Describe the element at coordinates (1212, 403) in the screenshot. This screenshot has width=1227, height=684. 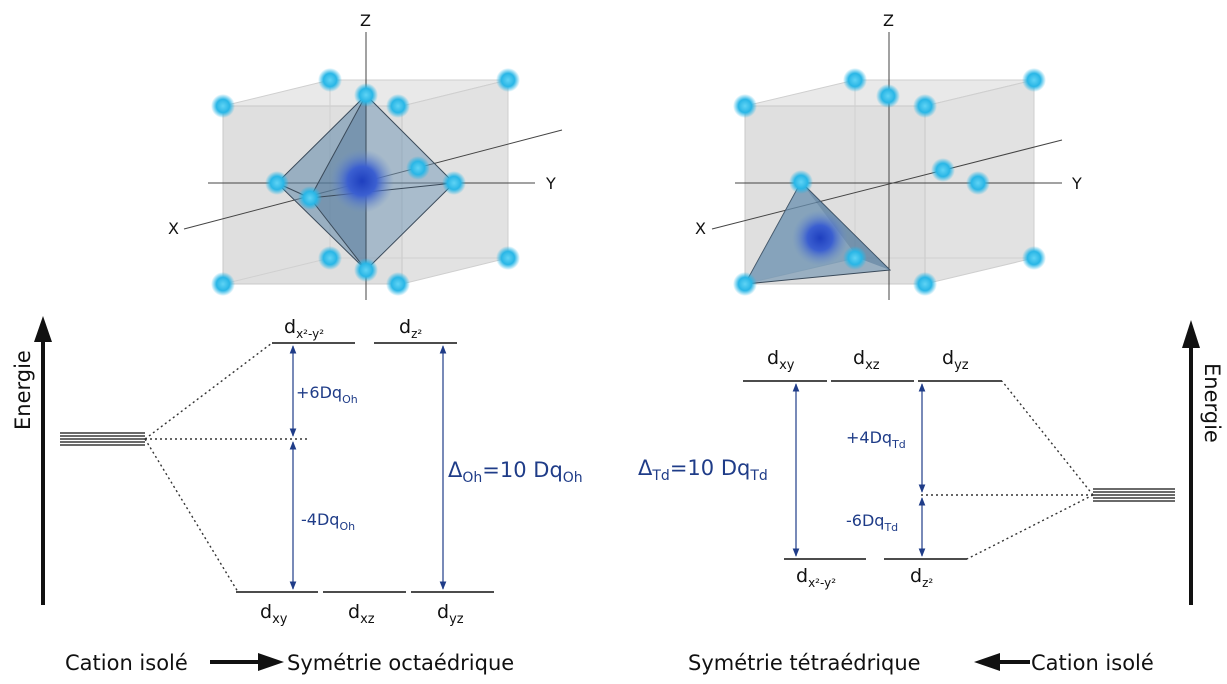
I see `energy-label-right: Energie` at that location.